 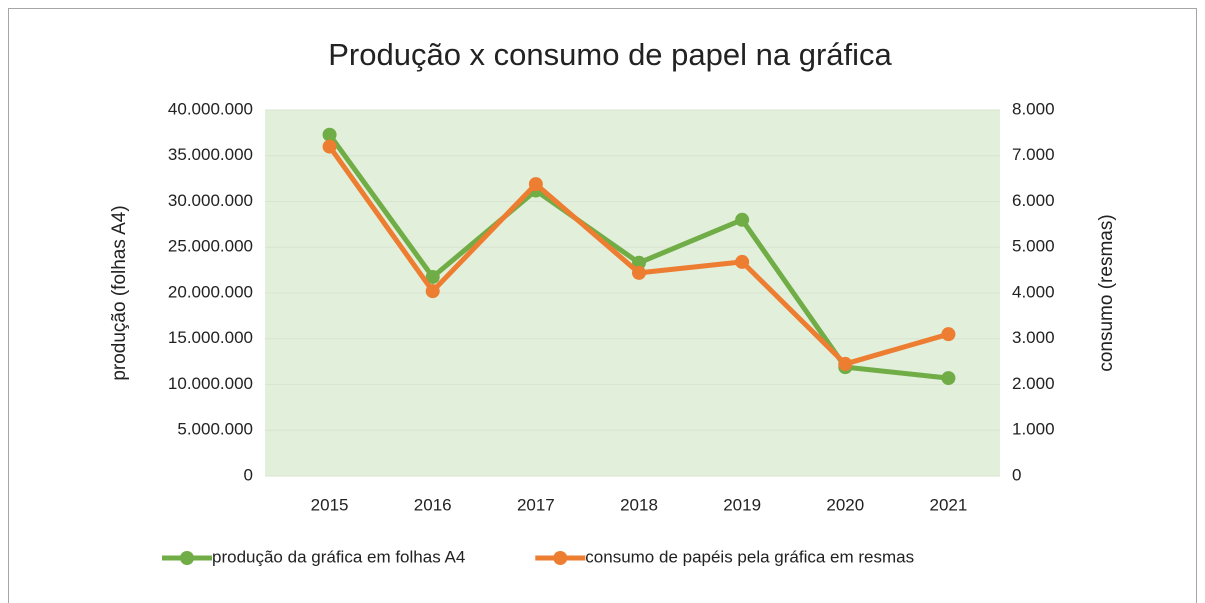 I want to click on y-tick-label: 30.000.000, so click(x=210, y=200).